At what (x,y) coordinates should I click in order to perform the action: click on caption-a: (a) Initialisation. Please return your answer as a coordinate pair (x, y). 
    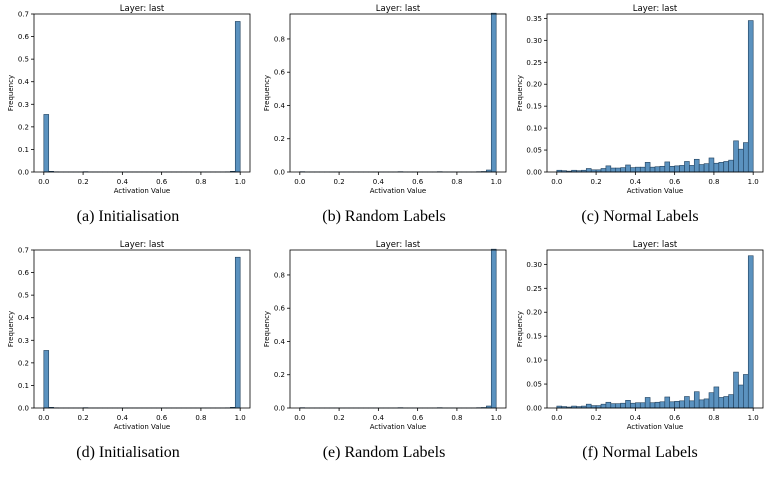
    Looking at the image, I should click on (128, 217).